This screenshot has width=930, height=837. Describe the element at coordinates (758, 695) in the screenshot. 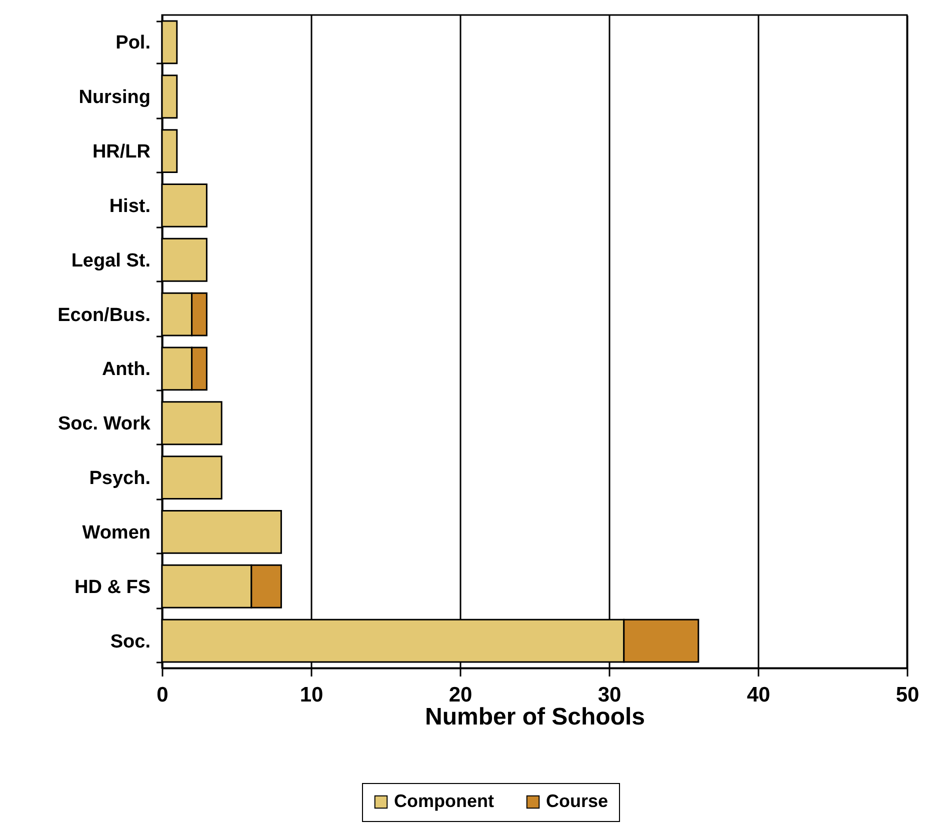

I see `x-tick-label: 40` at that location.